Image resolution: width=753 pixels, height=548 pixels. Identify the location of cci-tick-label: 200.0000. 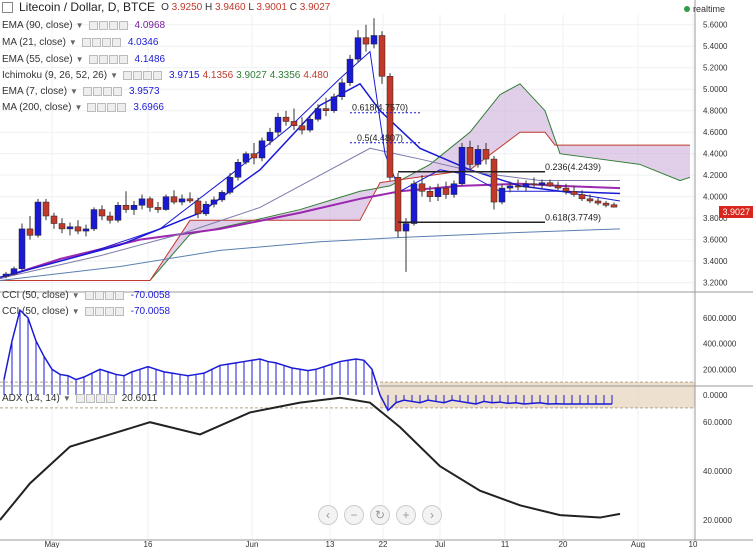
(720, 369).